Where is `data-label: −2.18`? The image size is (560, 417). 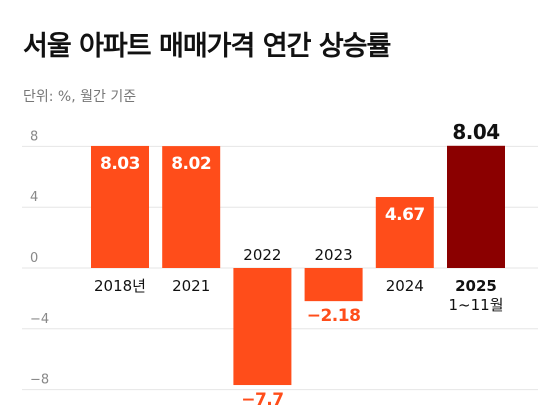 data-label: −2.18 is located at coordinates (334, 316).